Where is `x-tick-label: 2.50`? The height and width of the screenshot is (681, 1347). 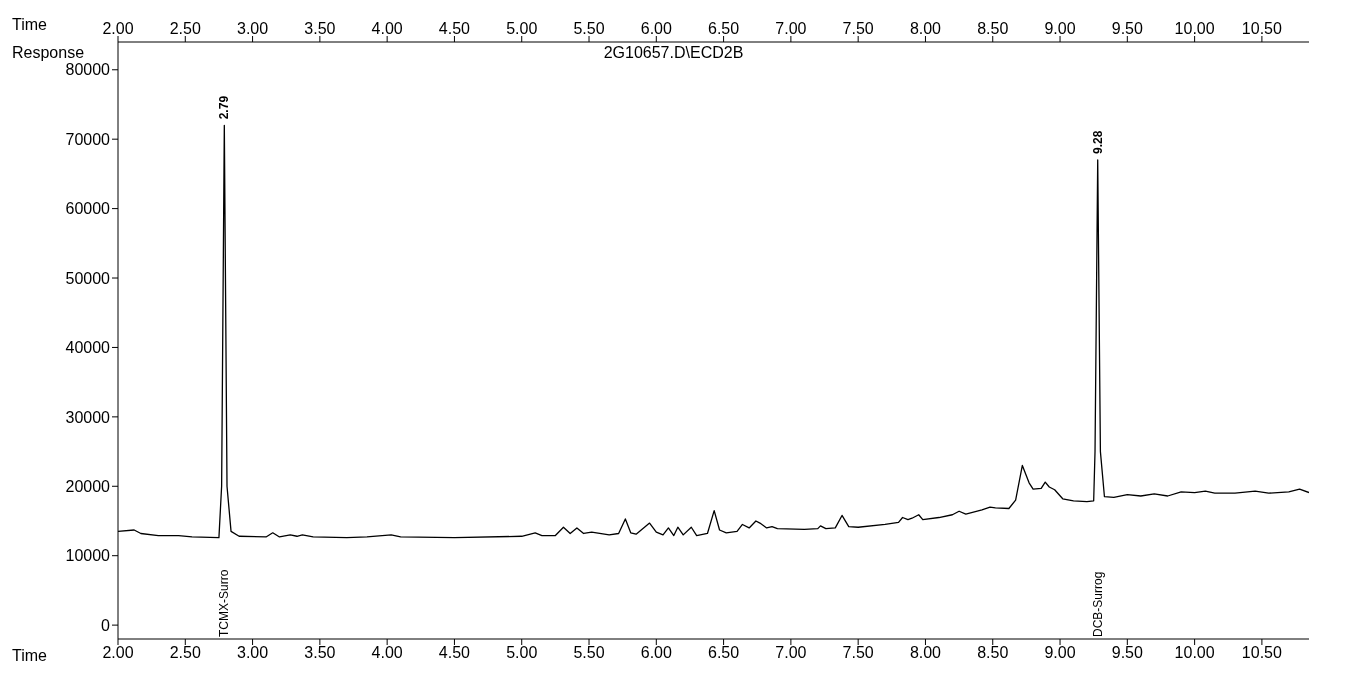 x-tick-label: 2.50 is located at coordinates (185, 28).